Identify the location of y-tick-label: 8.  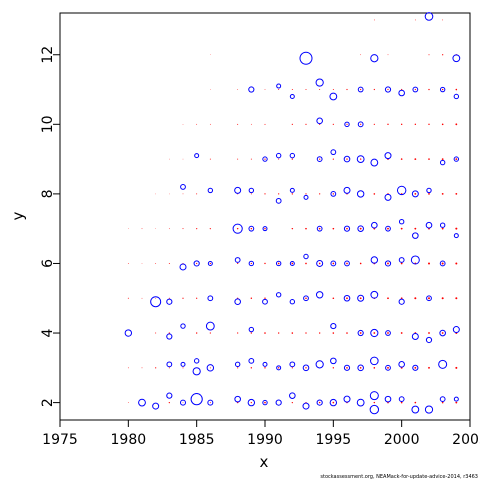
(48, 193).